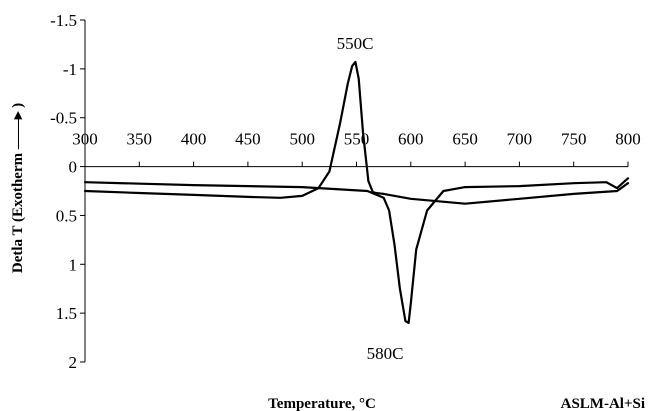 The width and height of the screenshot is (654, 411). What do you see at coordinates (85, 139) in the screenshot?
I see `x-tick-label: 300` at bounding box center [85, 139].